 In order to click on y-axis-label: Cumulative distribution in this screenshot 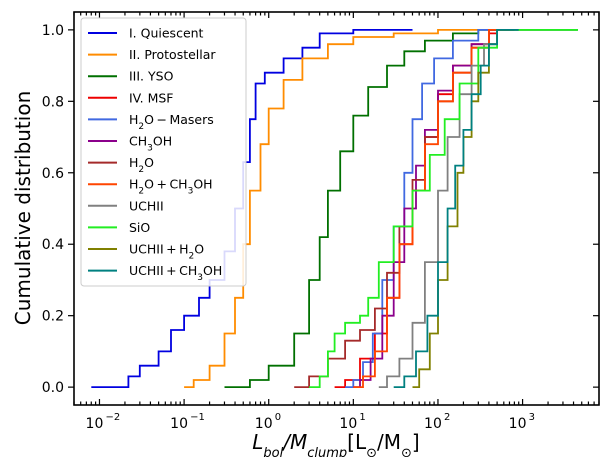, I will do `click(23, 208)`.